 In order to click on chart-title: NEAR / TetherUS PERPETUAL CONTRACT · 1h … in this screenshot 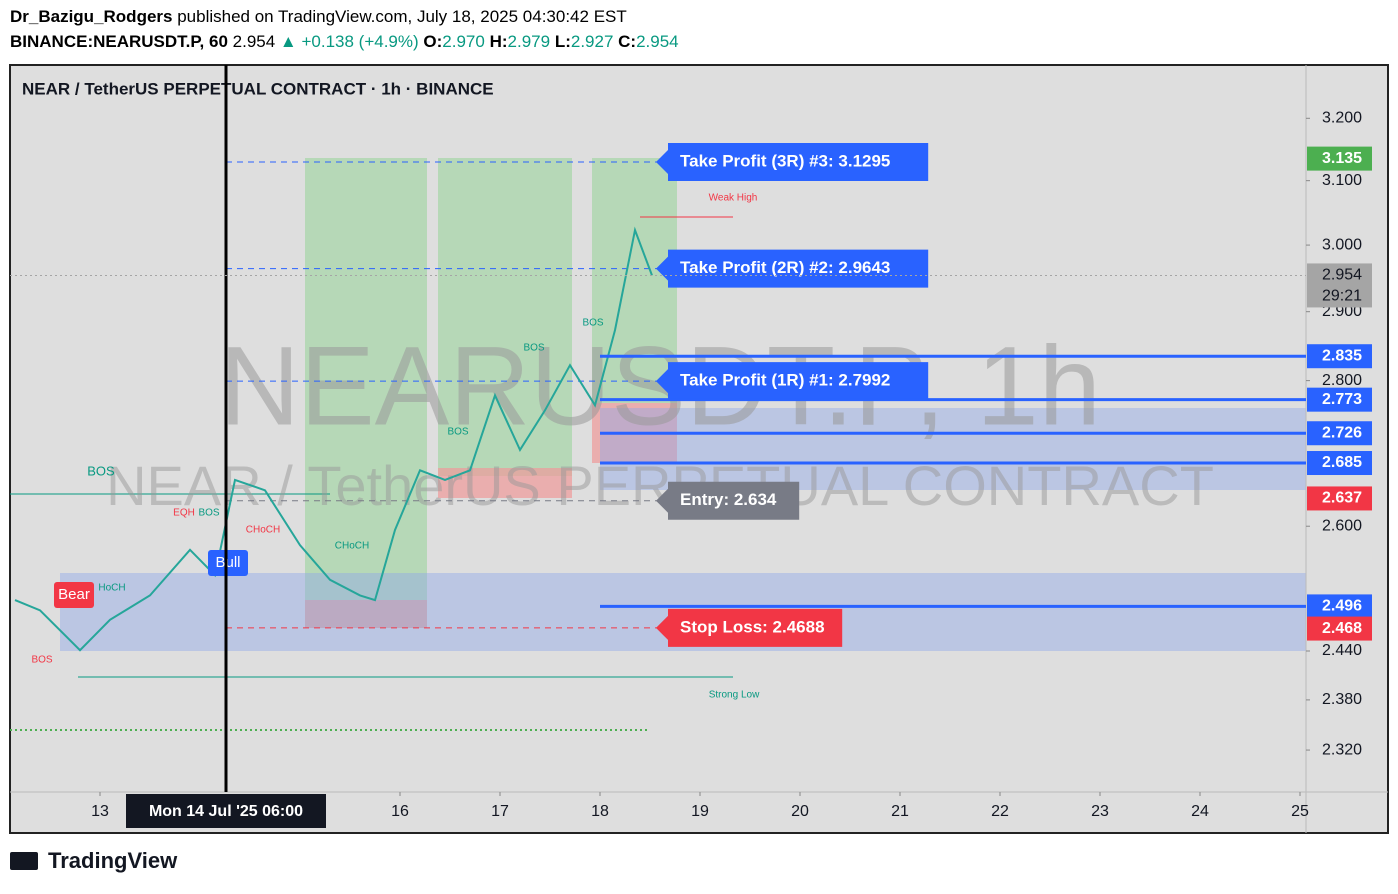, I will do `click(258, 88)`.